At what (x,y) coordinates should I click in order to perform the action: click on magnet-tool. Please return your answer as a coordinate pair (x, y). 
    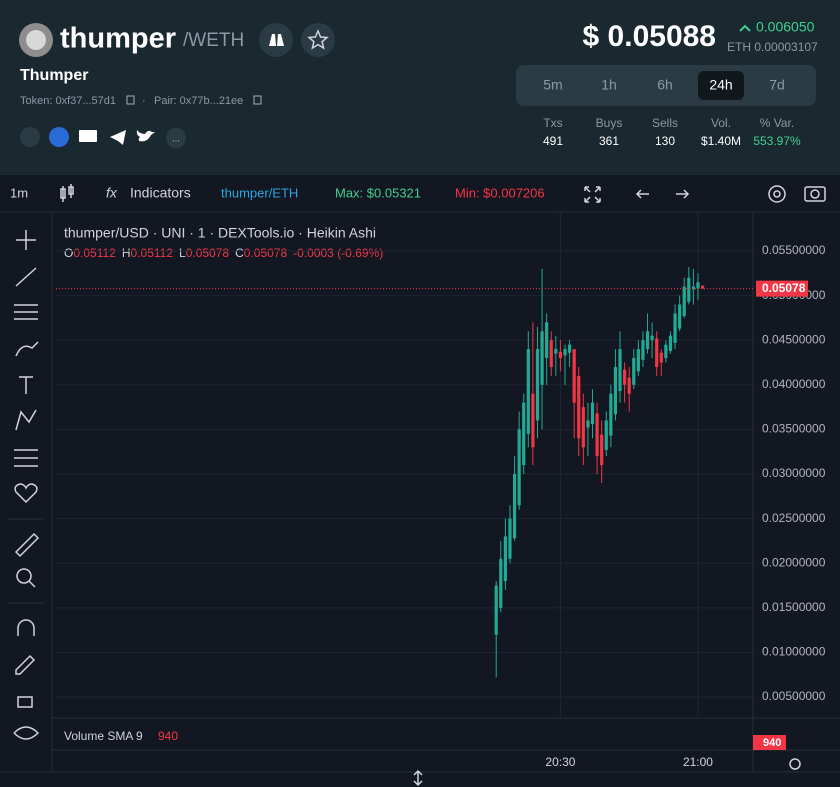
    Looking at the image, I should click on (26, 627).